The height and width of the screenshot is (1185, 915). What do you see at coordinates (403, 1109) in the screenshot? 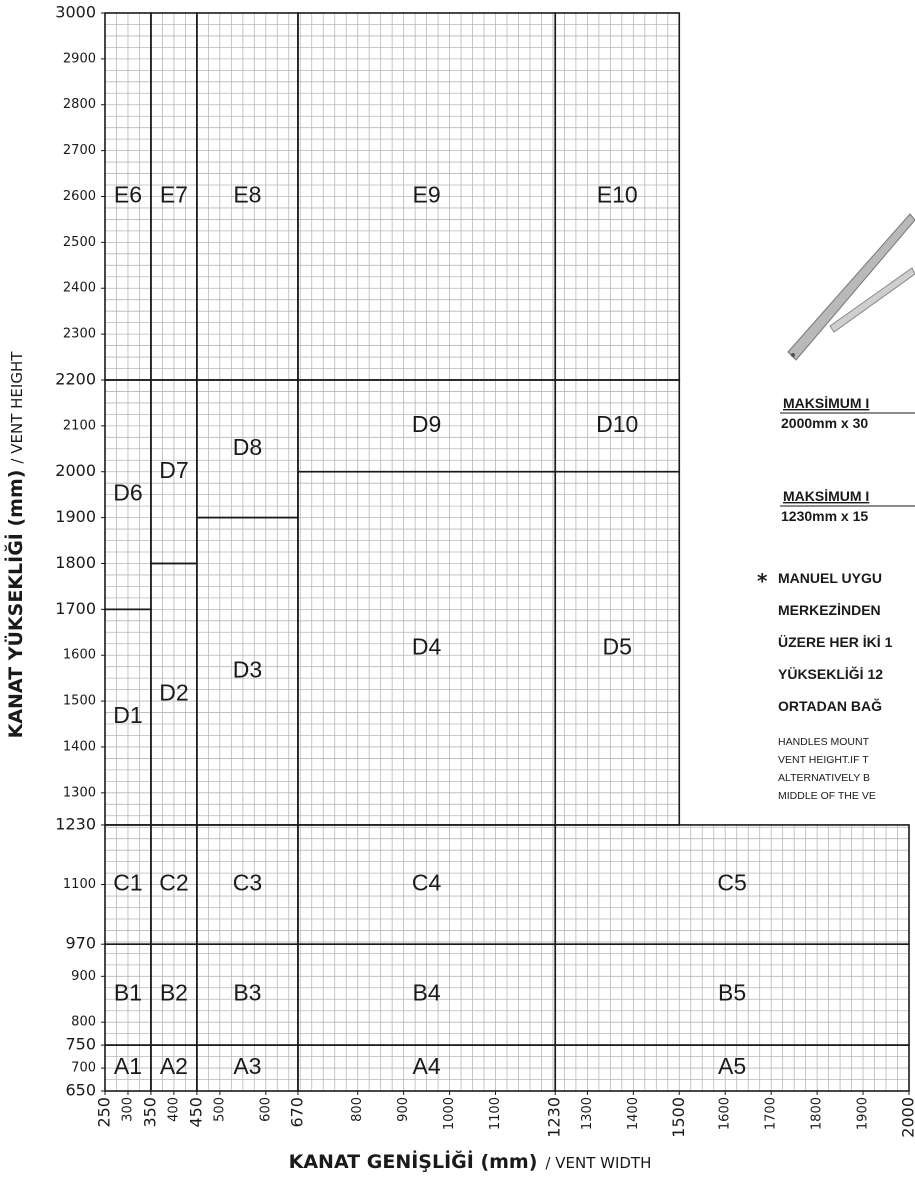
I see `x-tick-label: 900` at bounding box center [403, 1109].